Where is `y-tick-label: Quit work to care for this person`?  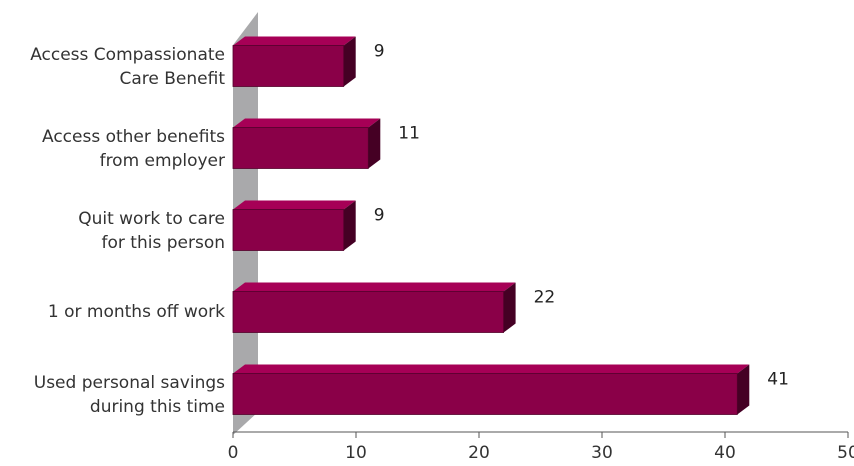
y-tick-label: Quit work to care for this person is located at coordinates (151, 231).